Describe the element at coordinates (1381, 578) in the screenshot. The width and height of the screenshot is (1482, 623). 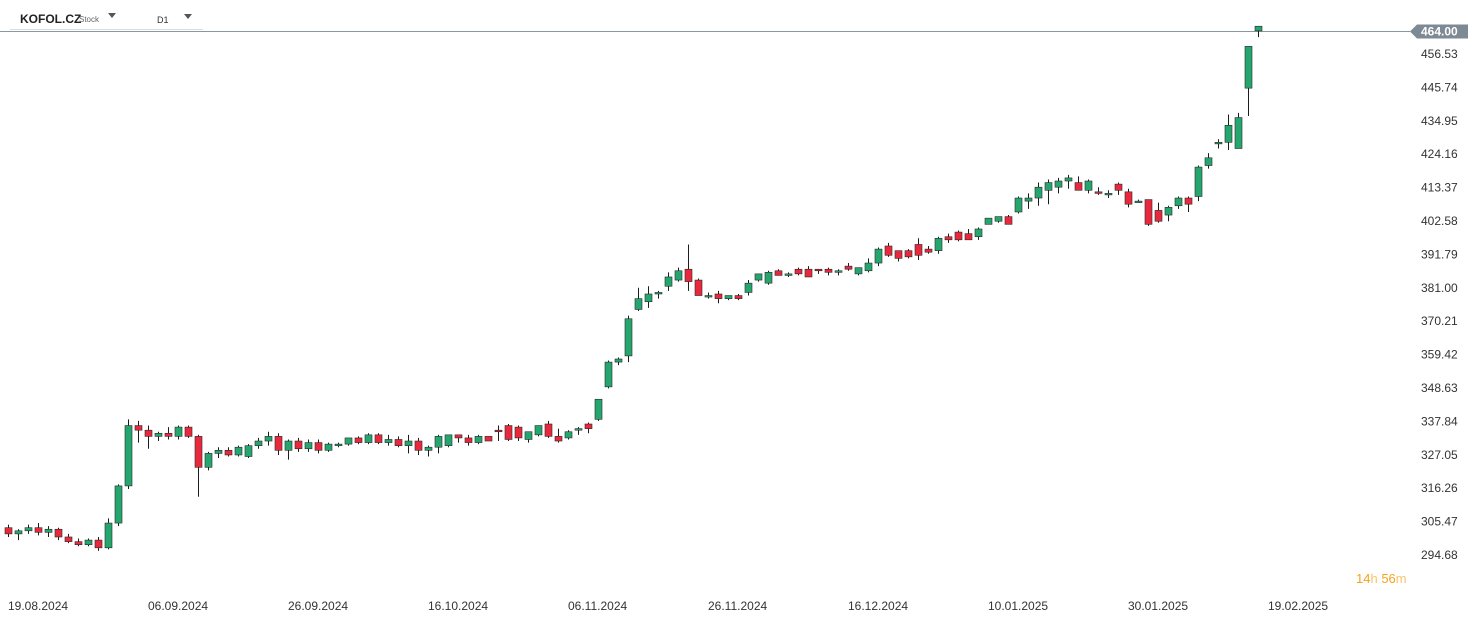
I see `candle-countdown: 14h 56m` at that location.